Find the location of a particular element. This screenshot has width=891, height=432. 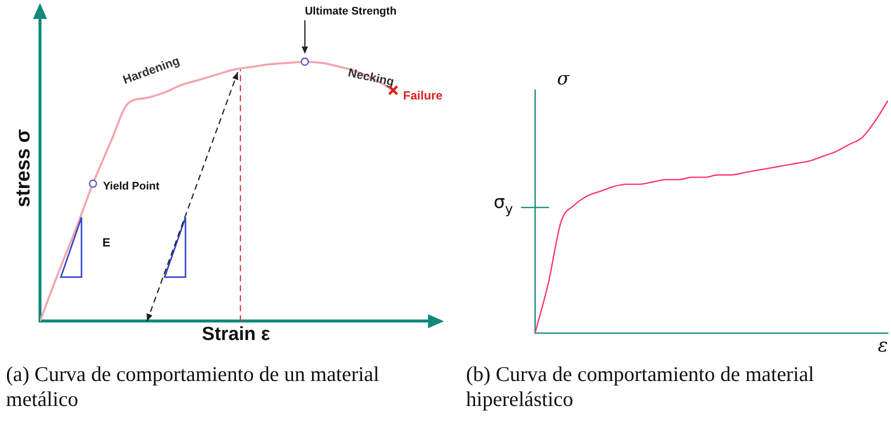

x-axis-title: Strain ε is located at coordinates (236, 334).